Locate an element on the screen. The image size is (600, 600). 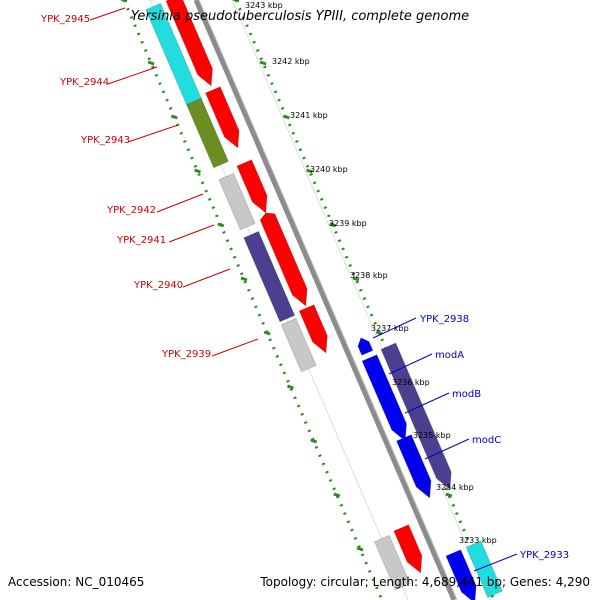
right-gene-labels: YPK_2938 modA modB modC YPK_2933 is located at coordinates (470, 443).